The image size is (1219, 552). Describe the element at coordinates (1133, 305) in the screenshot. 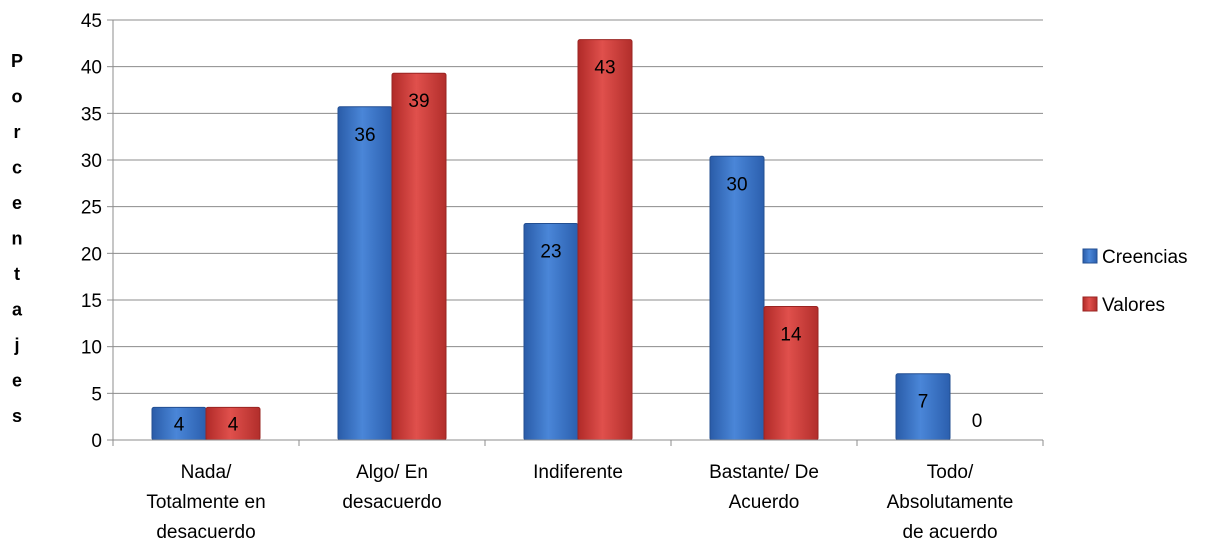

I see `legend-label-valores: Valores` at that location.